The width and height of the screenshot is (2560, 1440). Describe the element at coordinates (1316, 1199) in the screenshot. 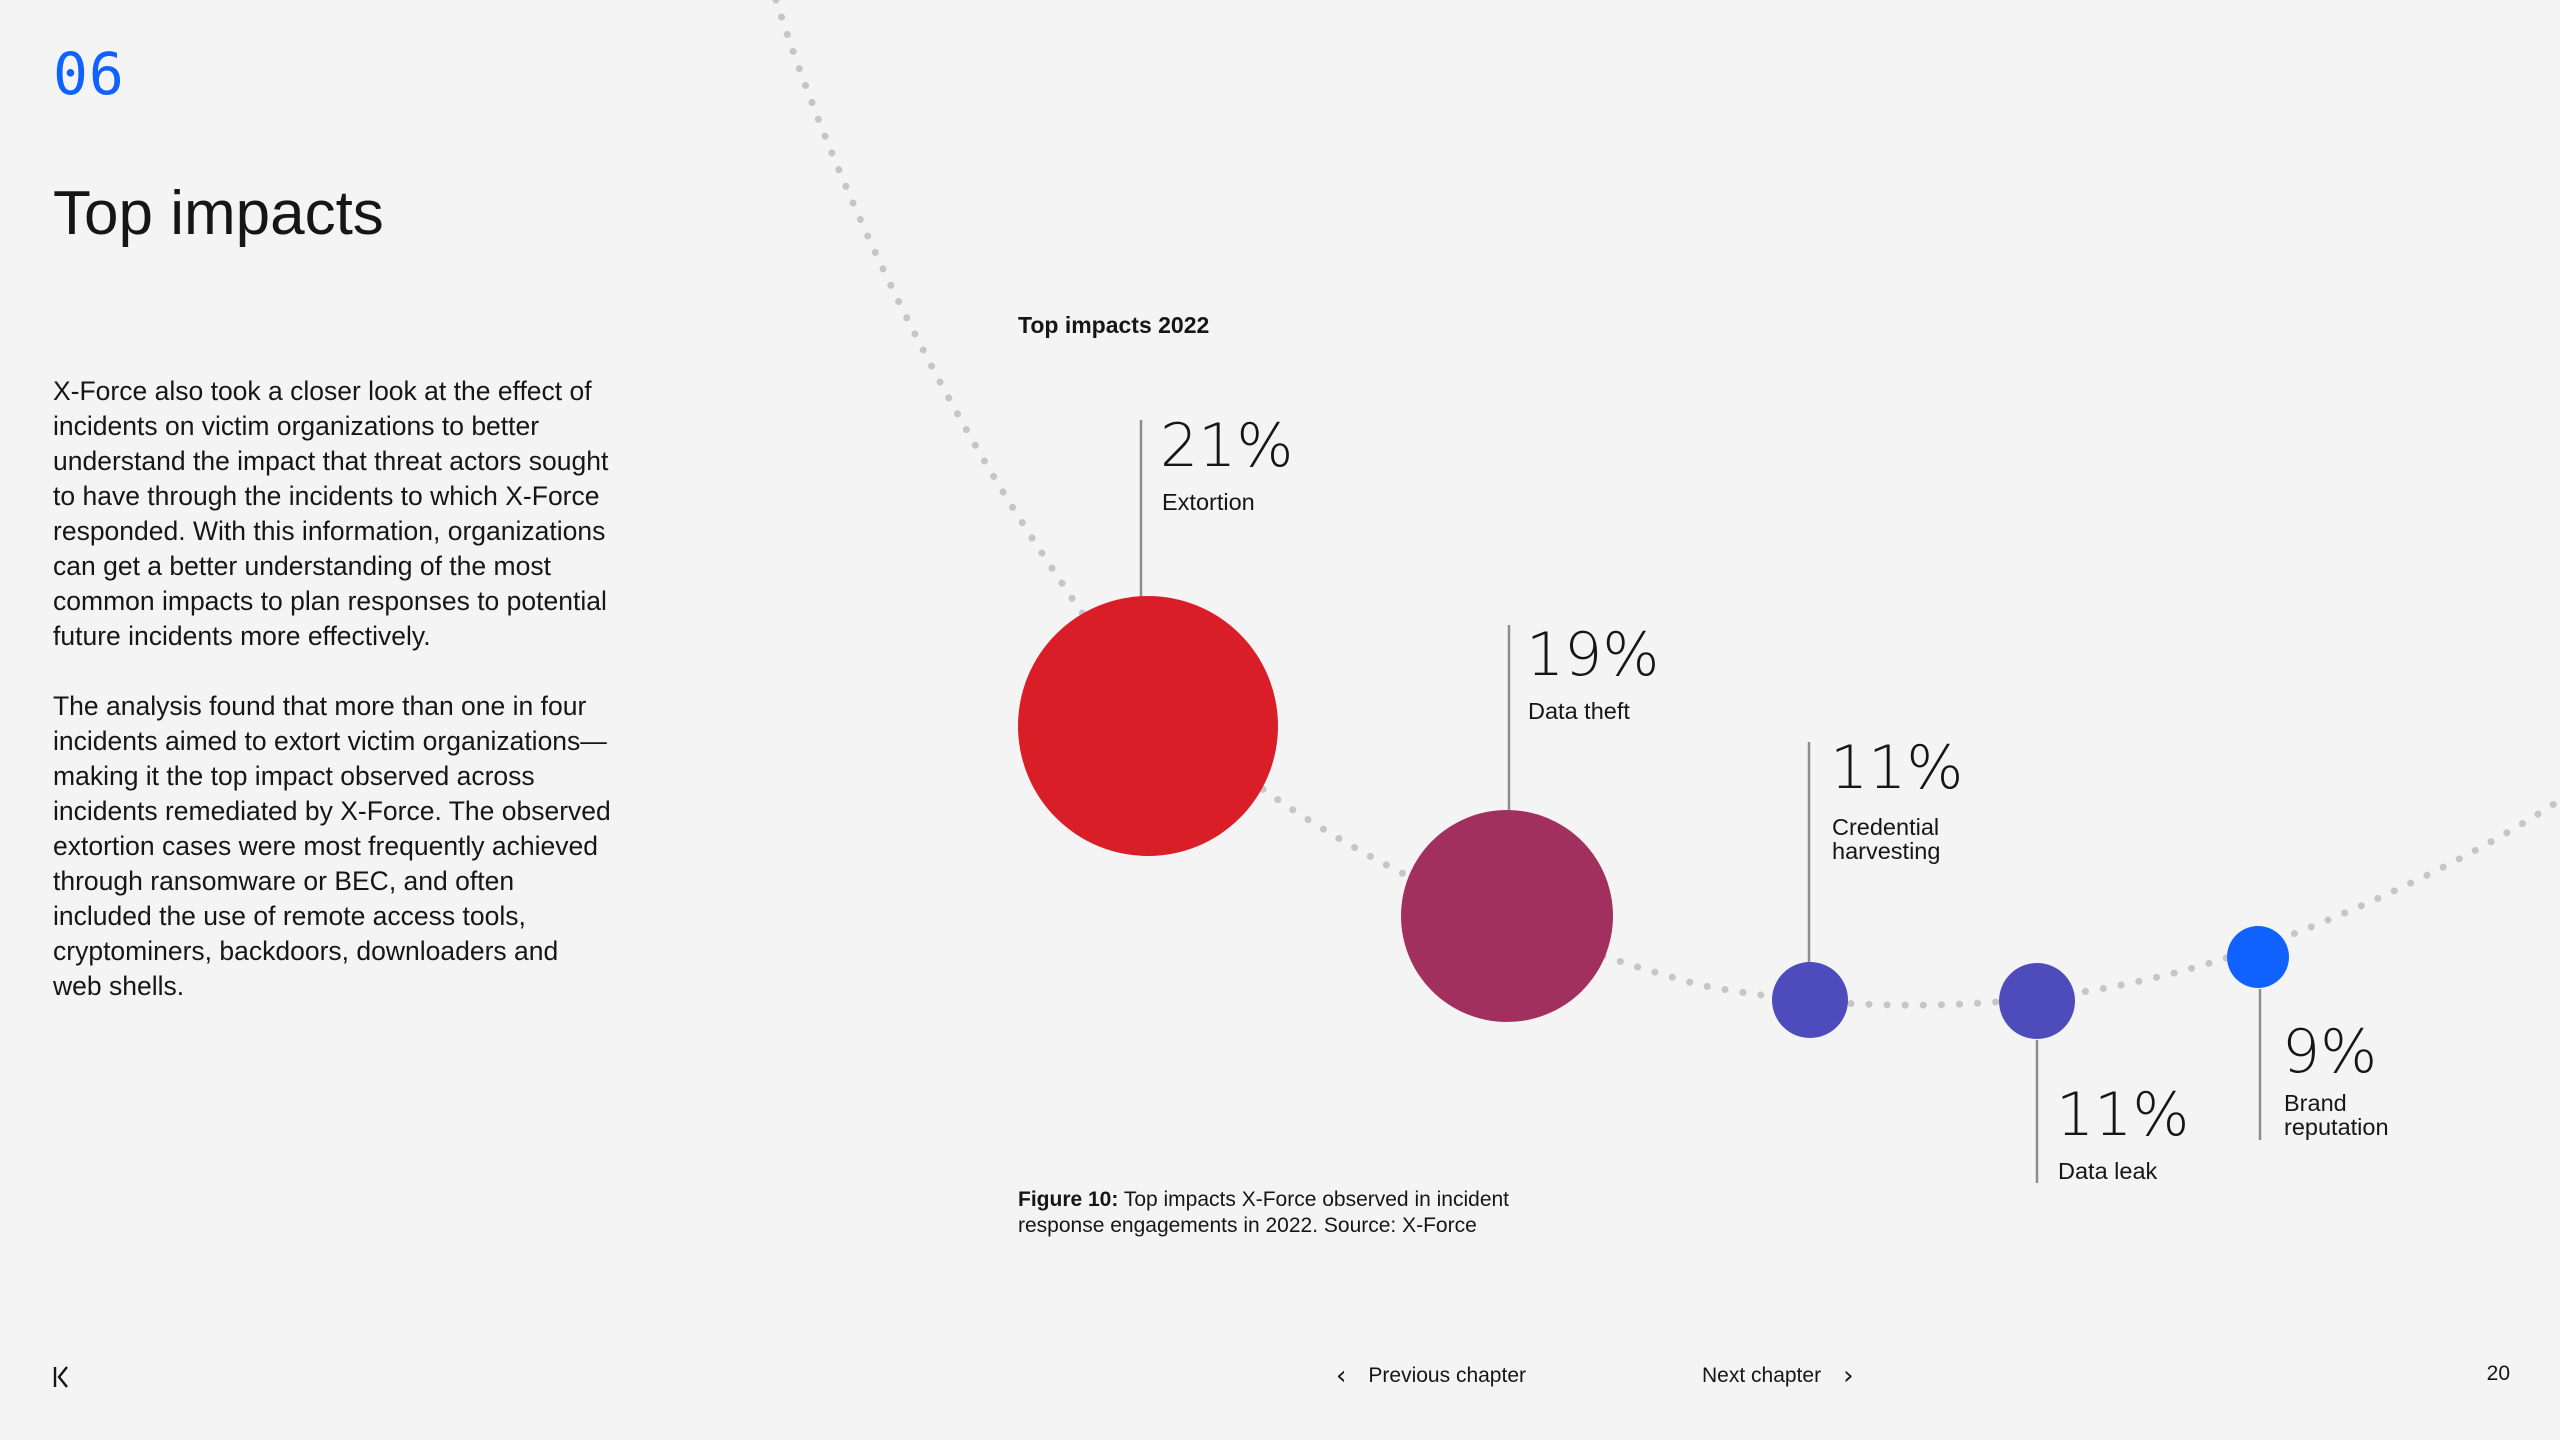

I see `caption-text-line-1: Top impacts X-Force observed in incident` at that location.